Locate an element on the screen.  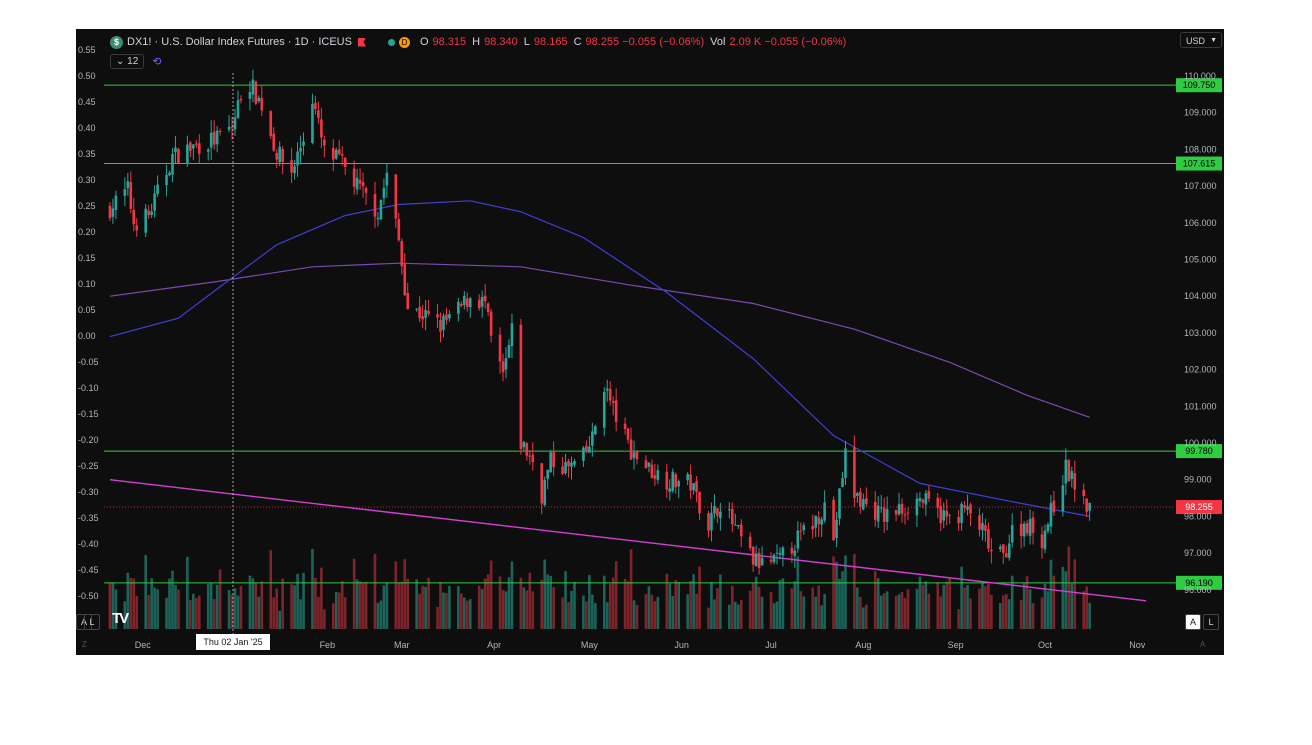
log-scale-right-button: L is located at coordinates (1211, 622).